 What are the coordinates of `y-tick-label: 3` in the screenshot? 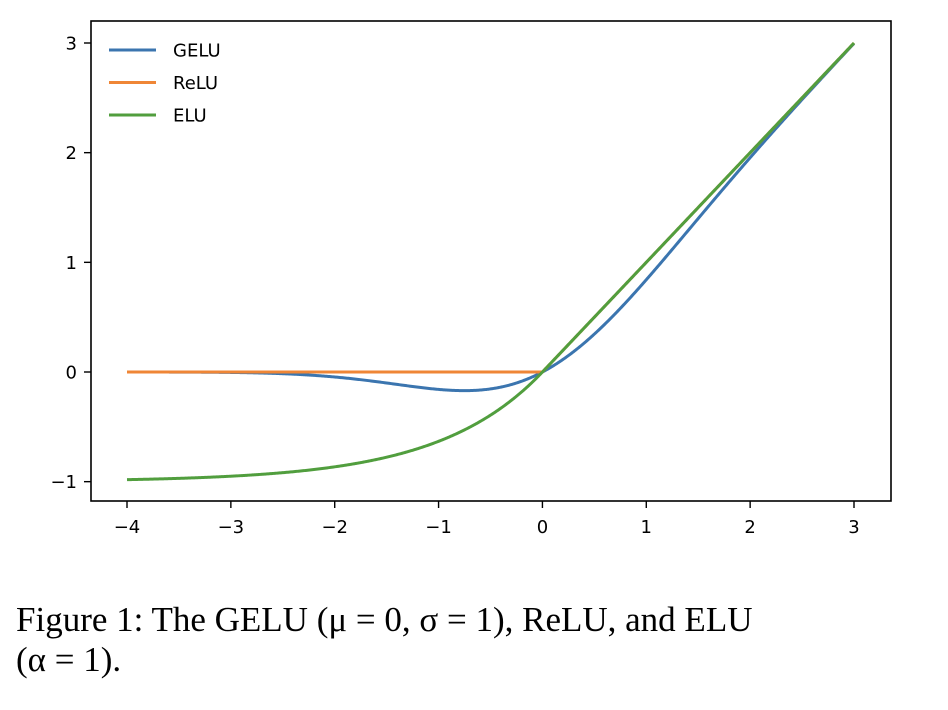 It's located at (71, 44).